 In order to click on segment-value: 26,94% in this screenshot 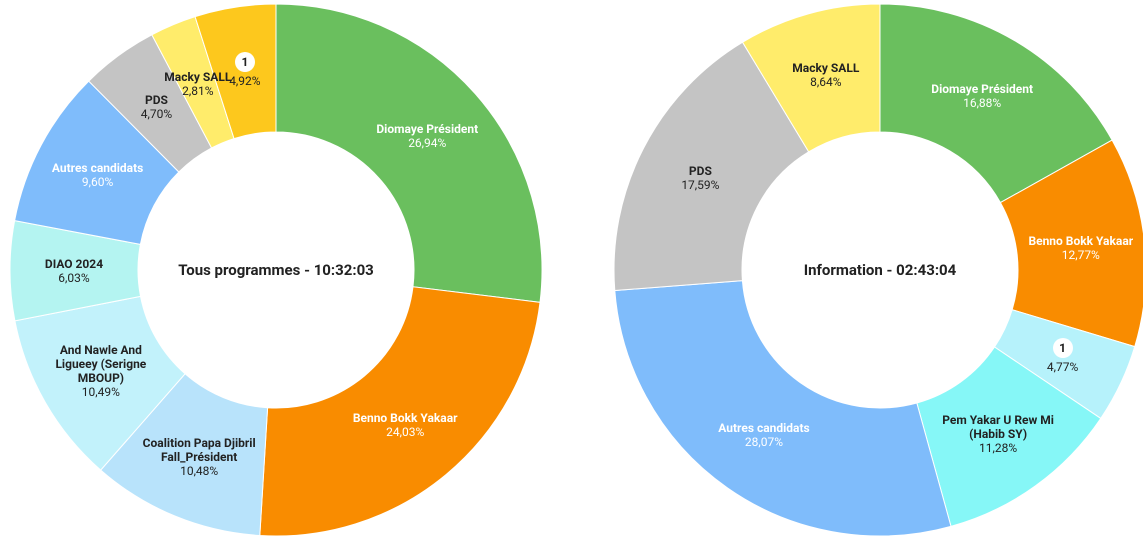, I will do `click(427, 143)`.